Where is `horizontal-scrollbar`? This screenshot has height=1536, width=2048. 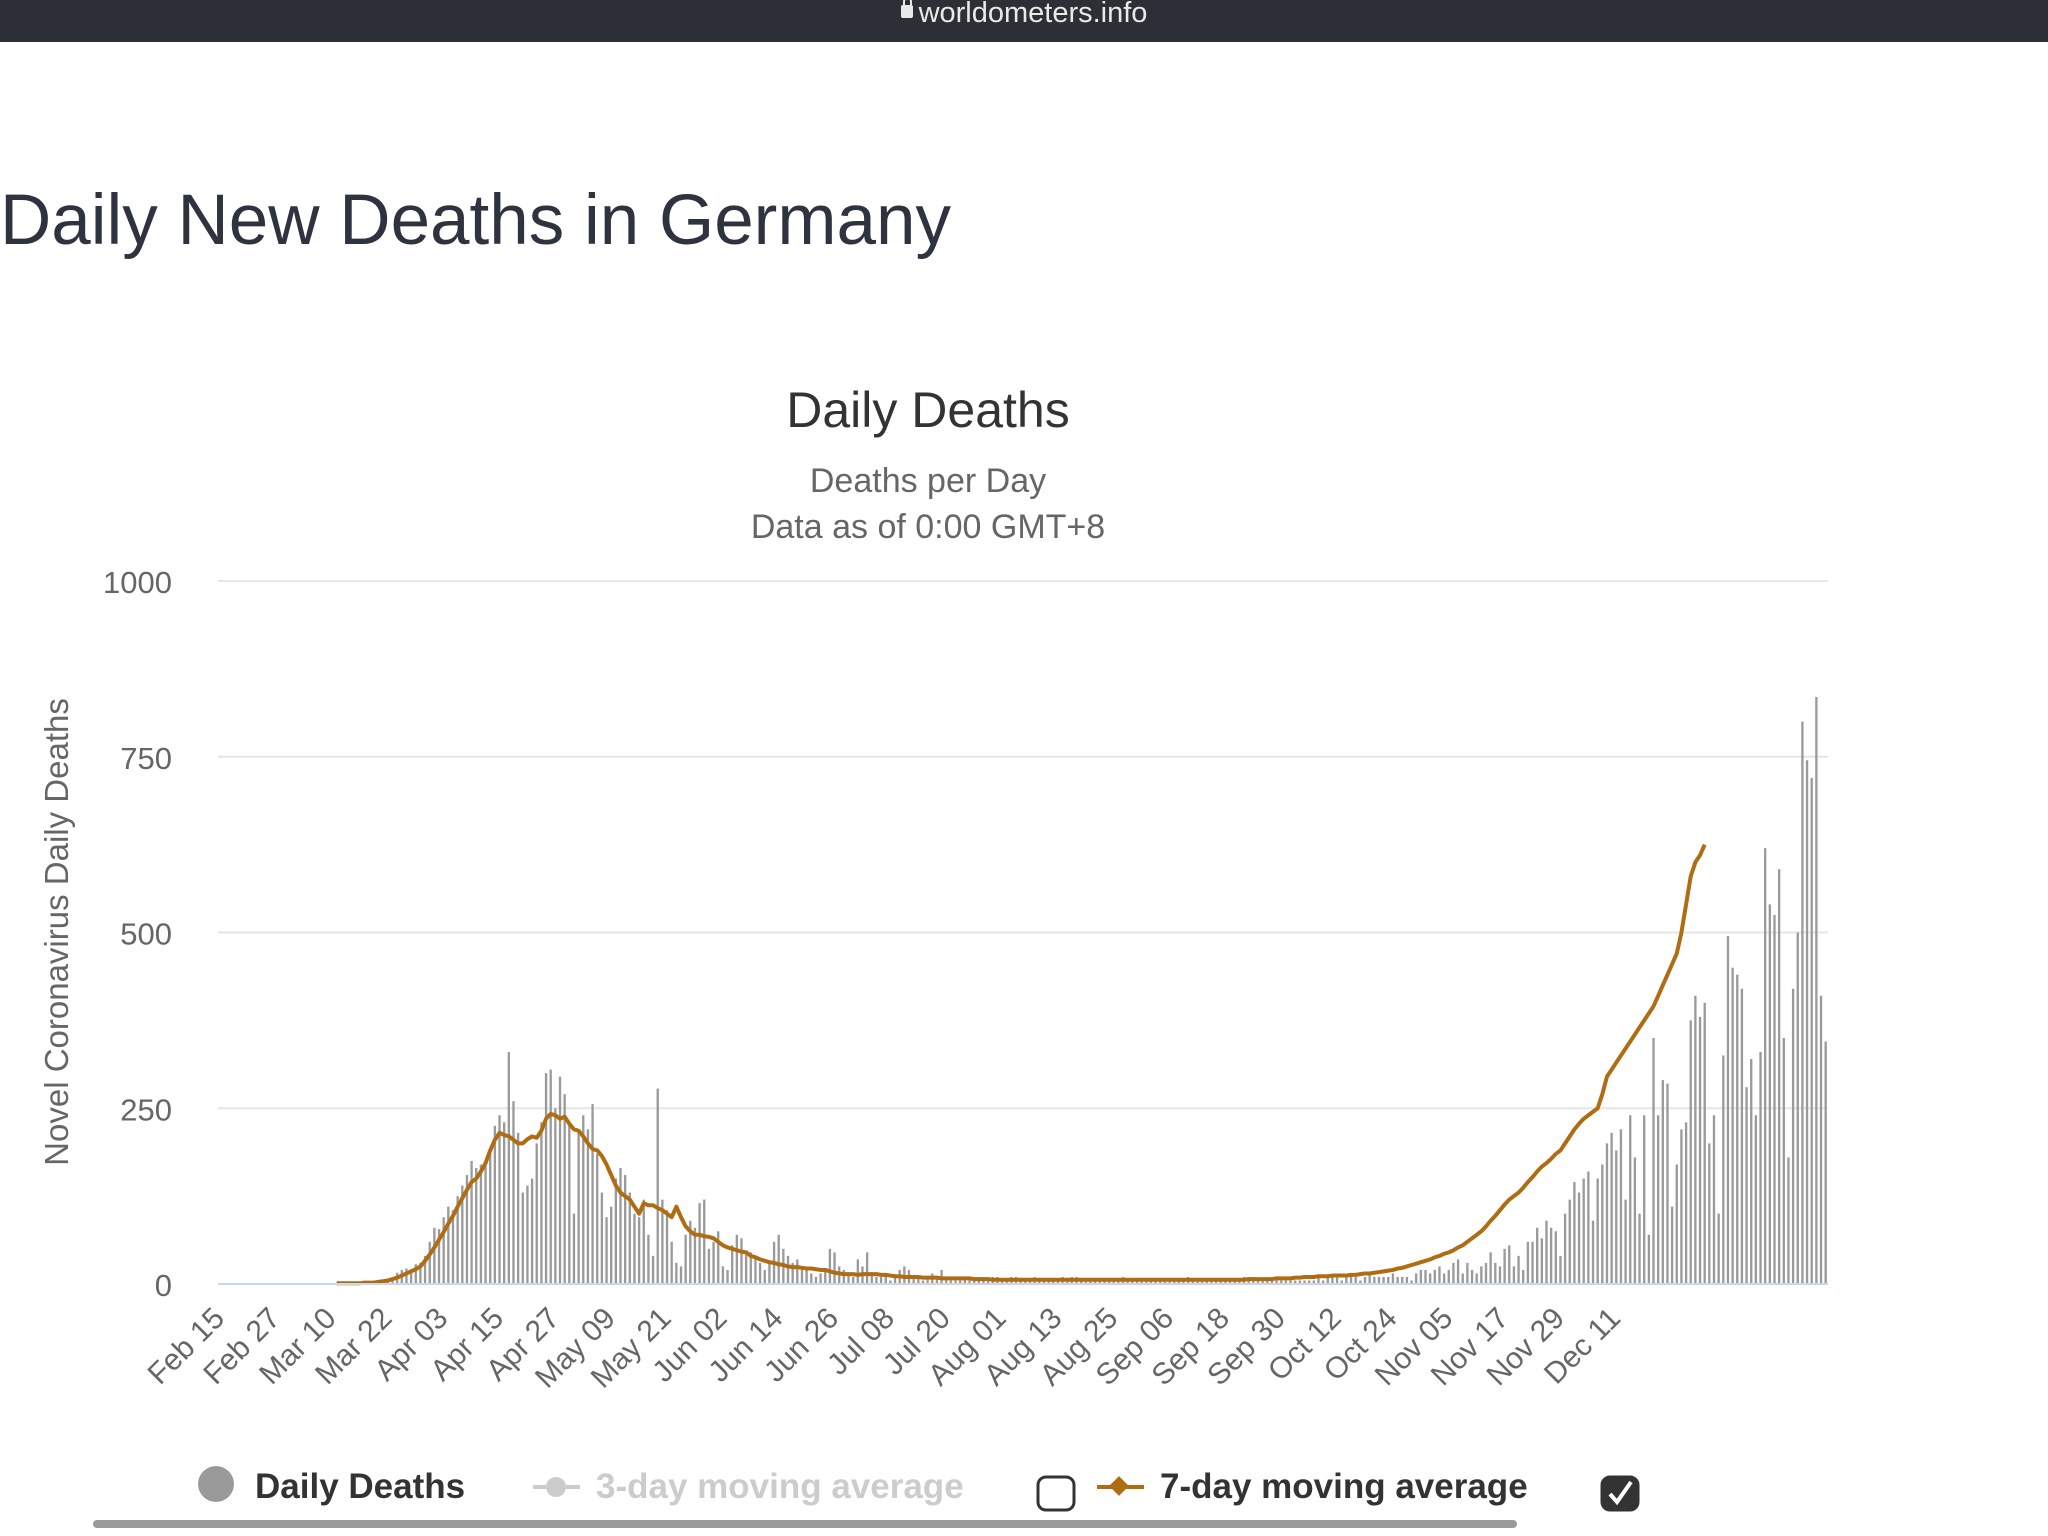
horizontal-scrollbar is located at coordinates (805, 1524).